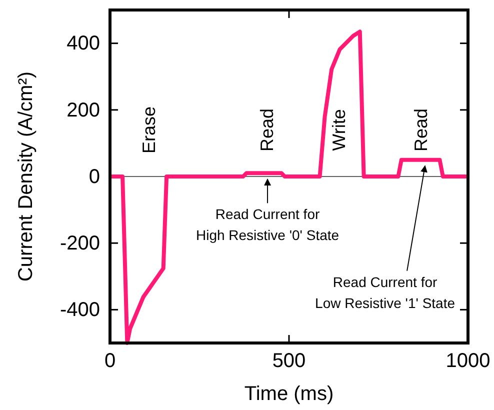 This screenshot has height=410, width=494. I want to click on x-tick-label: 0, so click(110, 361).